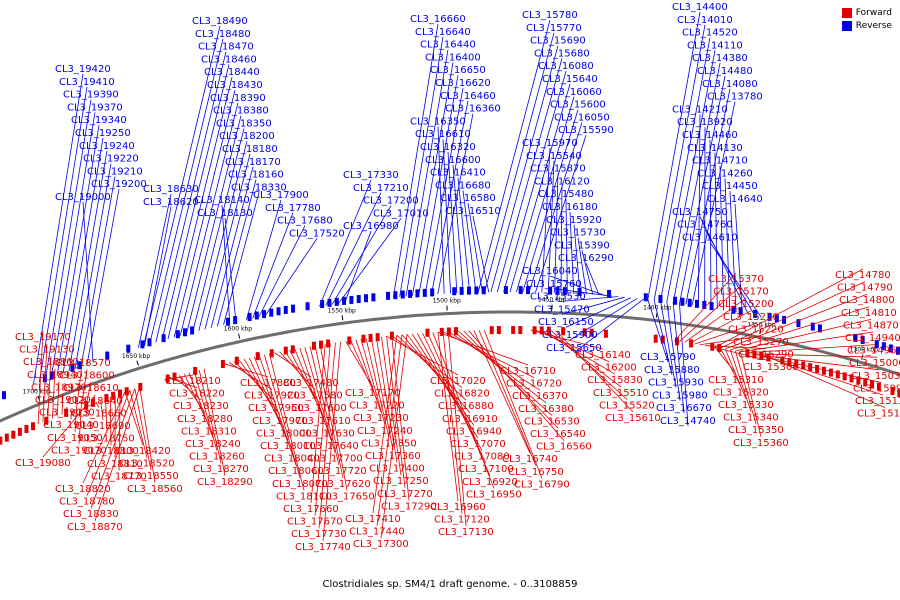 The height and width of the screenshot is (600, 900). What do you see at coordinates (409, 506) in the screenshot?
I see `forward-gene-label: CL3_17290` at bounding box center [409, 506].